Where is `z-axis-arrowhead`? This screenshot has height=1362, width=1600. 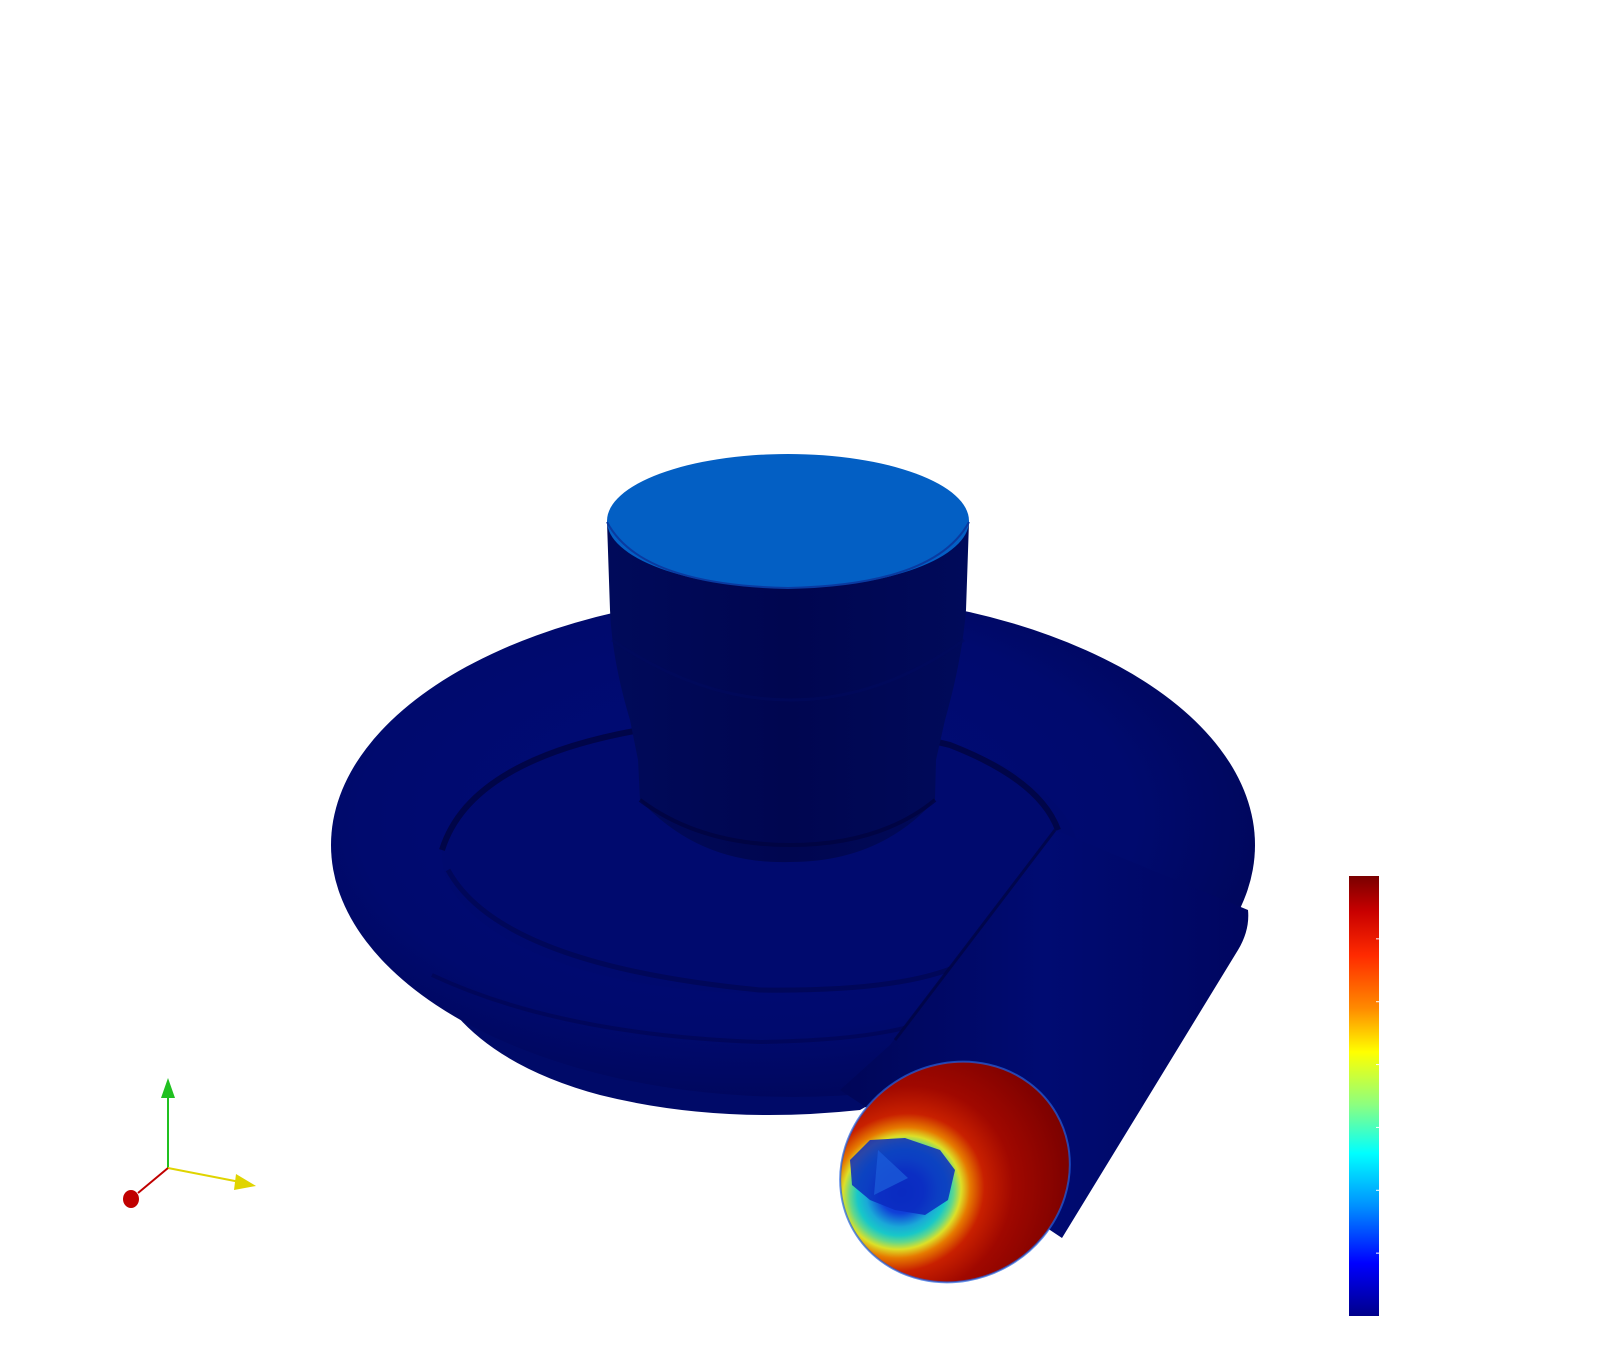 z-axis-arrowhead is located at coordinates (131, 1199).